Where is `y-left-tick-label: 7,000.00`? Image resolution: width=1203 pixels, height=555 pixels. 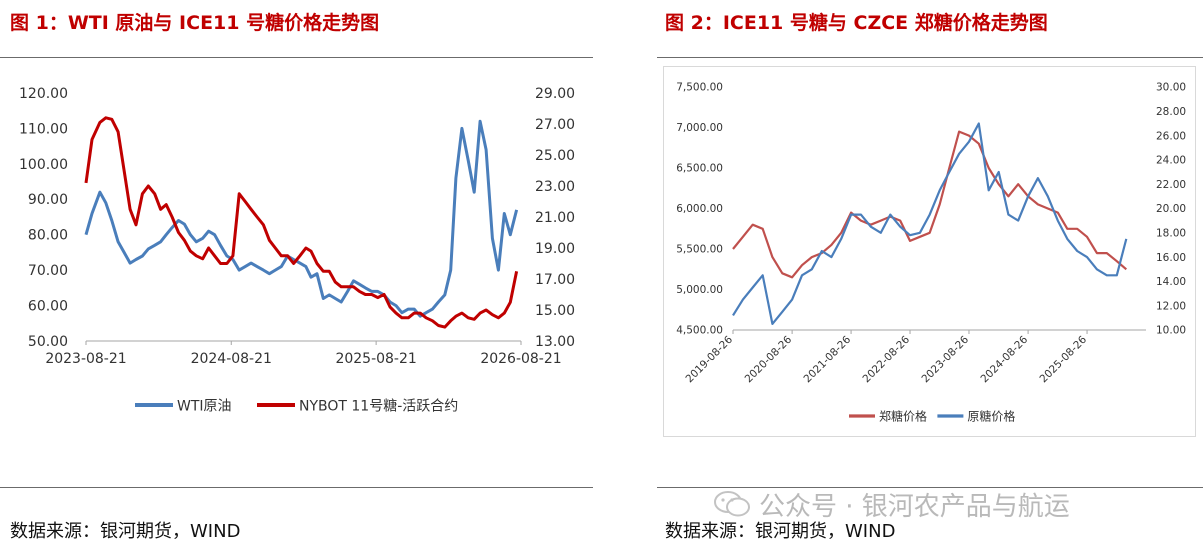
y-left-tick-label: 7,000.00 is located at coordinates (699, 128).